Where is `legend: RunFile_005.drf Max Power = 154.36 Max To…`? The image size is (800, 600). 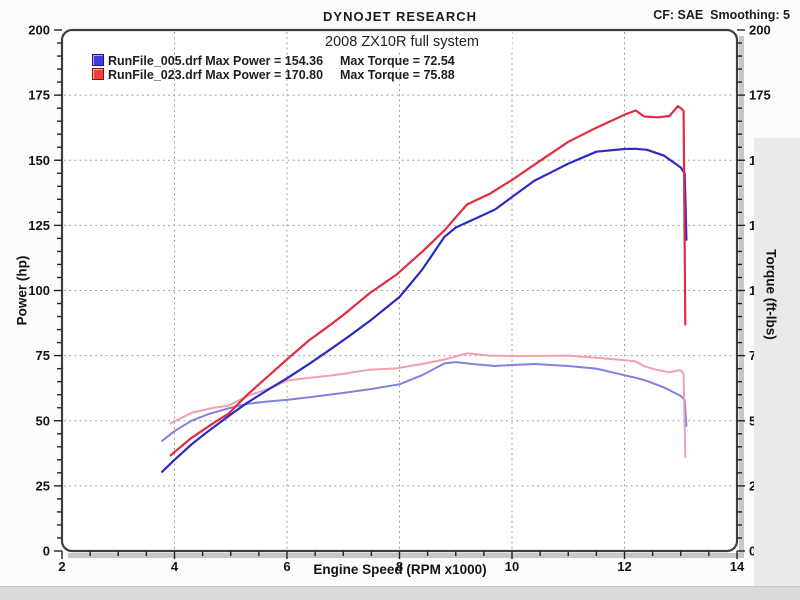 legend: RunFile_005.drf Max Power = 154.36 Max To… is located at coordinates (273, 68).